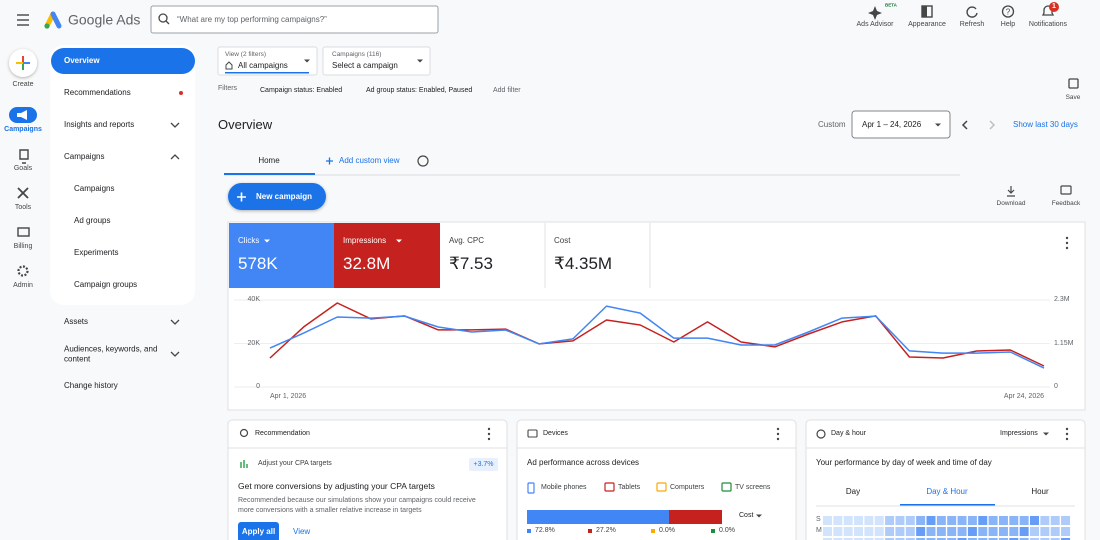  I want to click on rail-label: Admin, so click(23, 285).